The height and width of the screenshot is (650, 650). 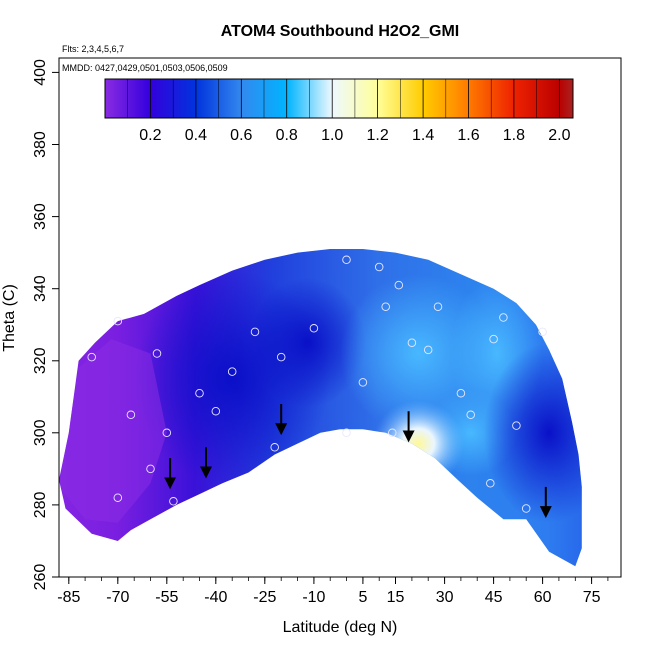 I want to click on colorbar: 0.2 0.4 0.6 0.8 1.0 1.2 1.4 1.6 1.8 2.0, so click(x=339, y=111).